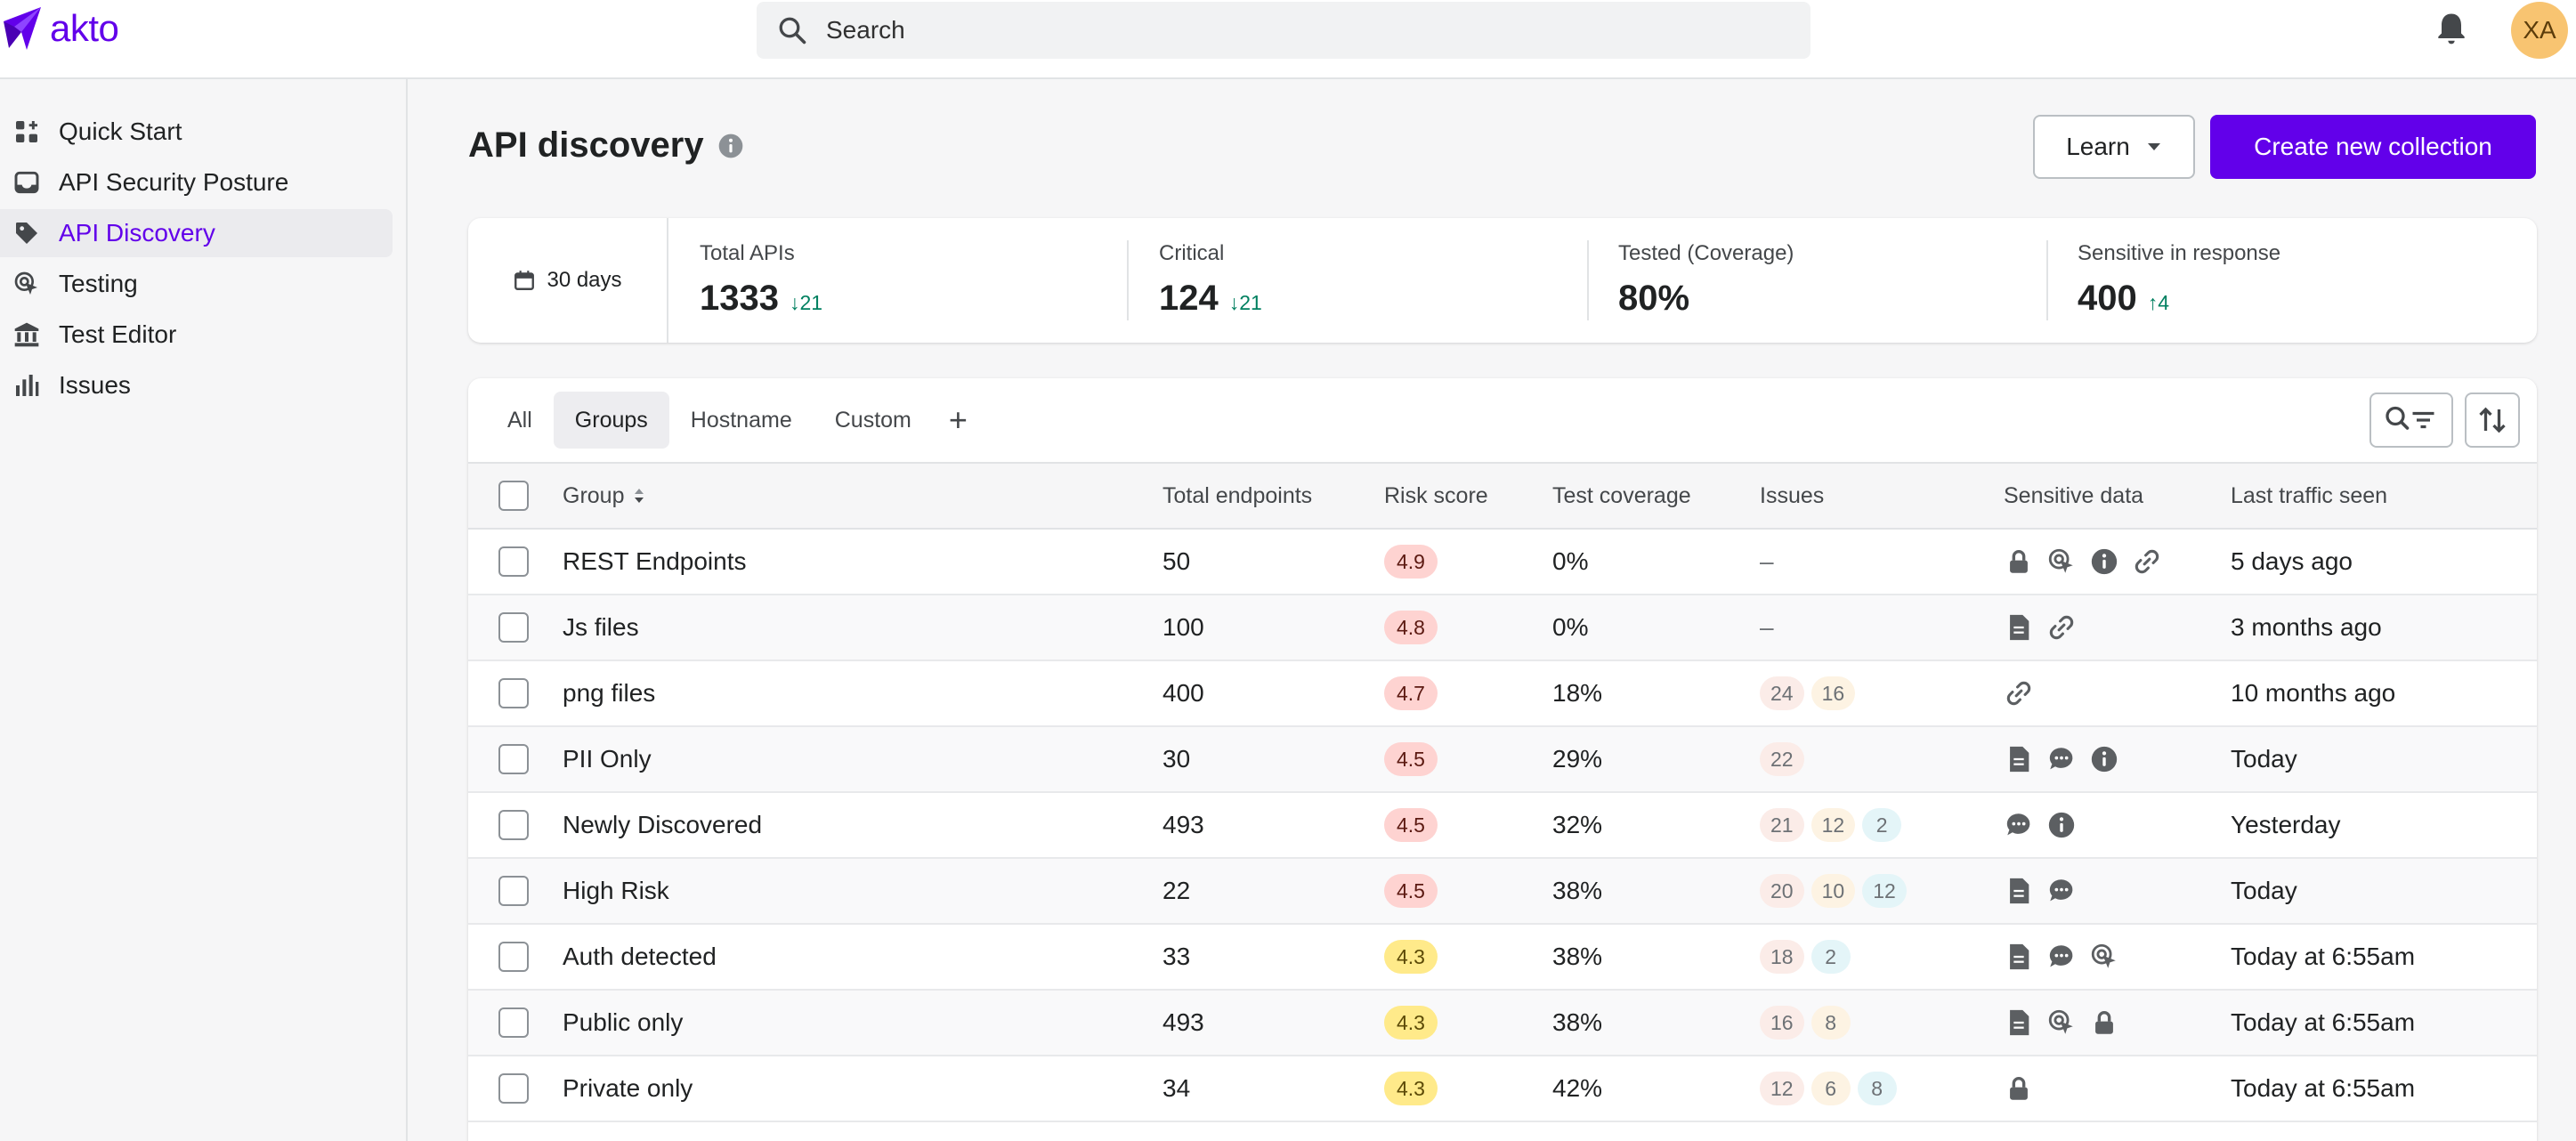 Image resolution: width=2576 pixels, height=1141 pixels. What do you see at coordinates (628, 1088) in the screenshot?
I see `group-name: Private only` at bounding box center [628, 1088].